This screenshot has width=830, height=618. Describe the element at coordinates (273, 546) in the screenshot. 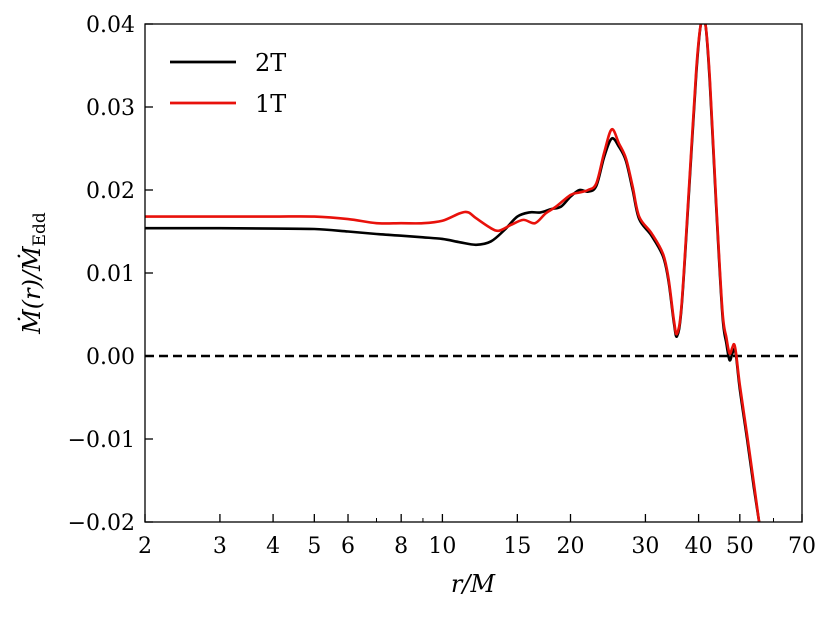

I see `x-tick-label: 4` at that location.